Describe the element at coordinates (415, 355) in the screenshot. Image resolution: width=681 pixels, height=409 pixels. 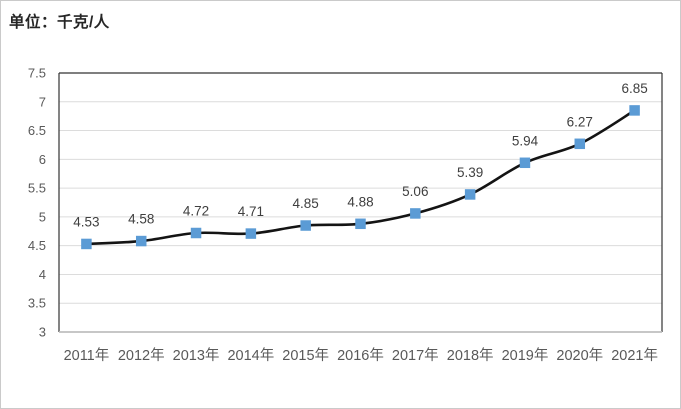
I see `x-tick-label: 2017年` at that location.